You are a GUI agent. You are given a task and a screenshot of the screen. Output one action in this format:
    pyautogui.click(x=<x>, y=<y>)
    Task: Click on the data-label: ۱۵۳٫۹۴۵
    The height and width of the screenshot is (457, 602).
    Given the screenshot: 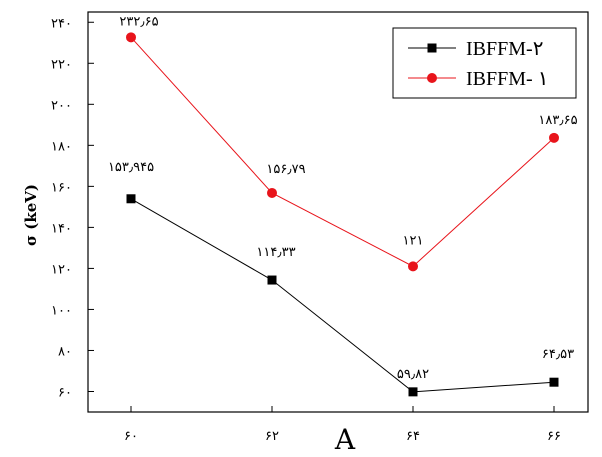 What is the action you would take?
    pyautogui.click(x=131, y=167)
    